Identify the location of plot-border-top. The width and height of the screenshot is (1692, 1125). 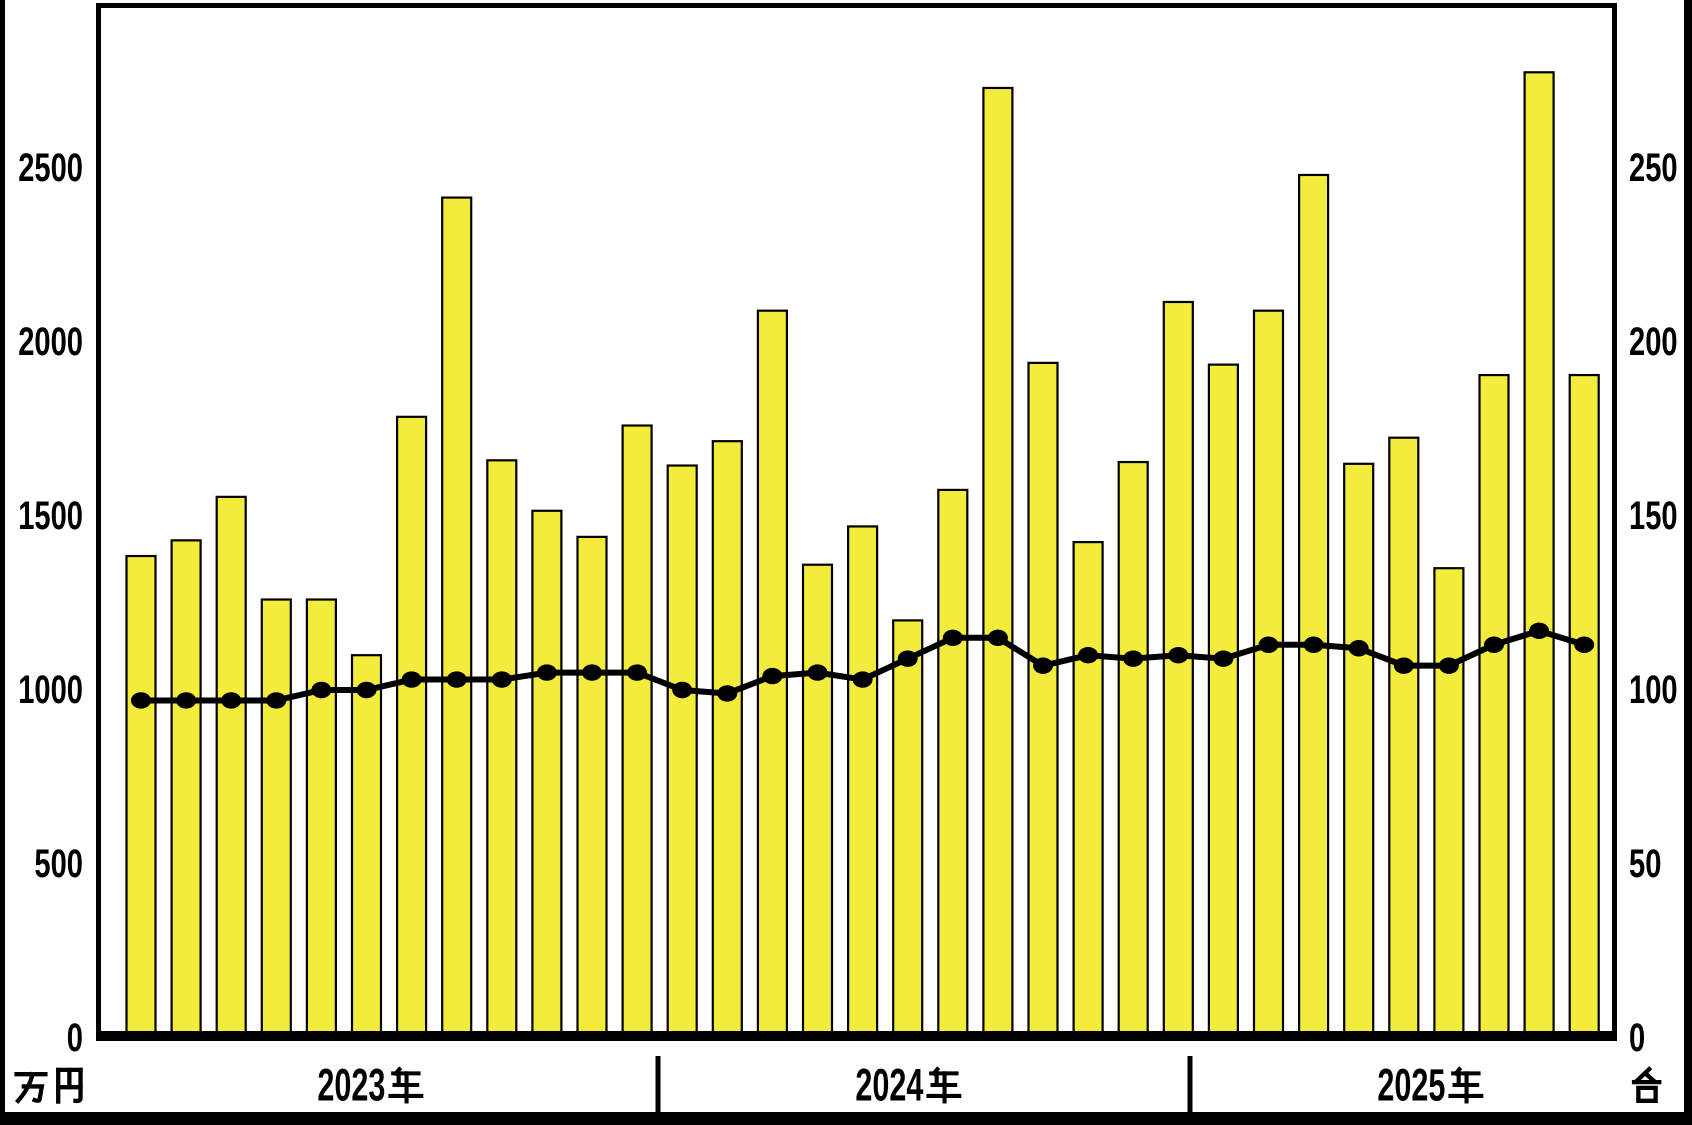
(856, 5).